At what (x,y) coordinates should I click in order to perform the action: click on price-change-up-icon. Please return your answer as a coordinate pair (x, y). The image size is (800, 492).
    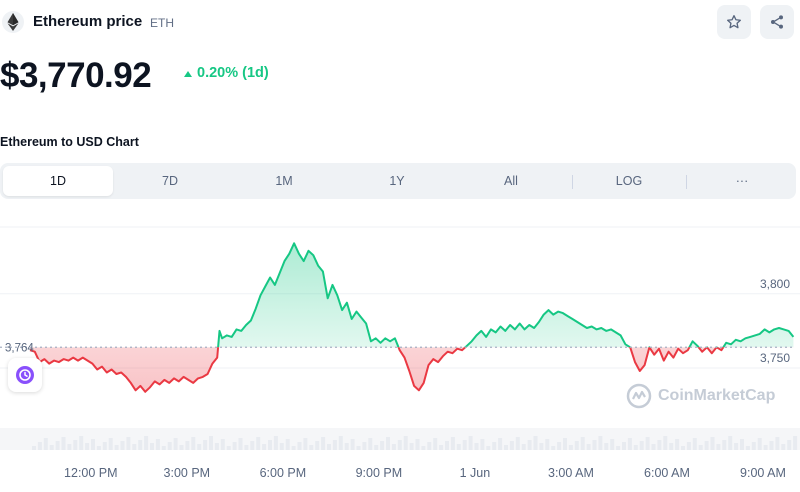
    Looking at the image, I should click on (188, 74).